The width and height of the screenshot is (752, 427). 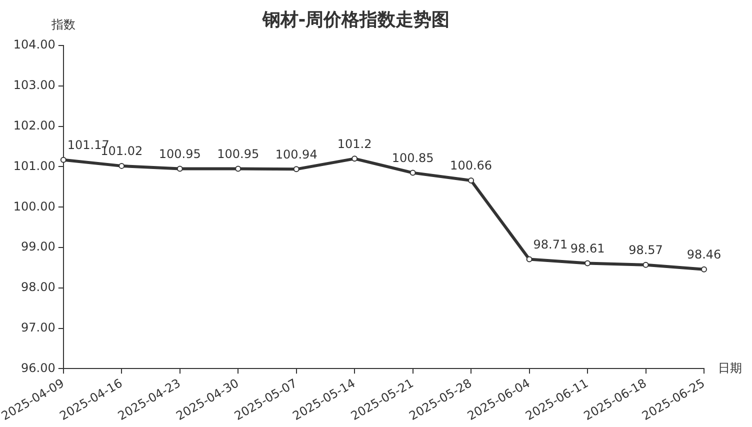 I want to click on data-label: 98.71, so click(x=550, y=244).